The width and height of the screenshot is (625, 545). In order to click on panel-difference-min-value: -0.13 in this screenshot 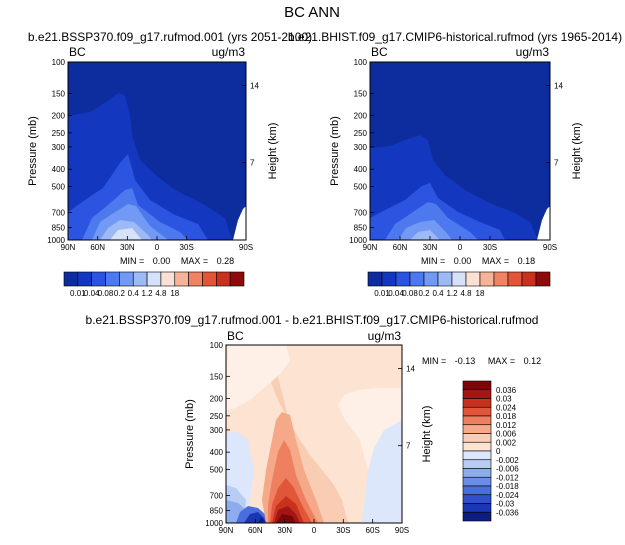, I will do `click(465, 361)`.